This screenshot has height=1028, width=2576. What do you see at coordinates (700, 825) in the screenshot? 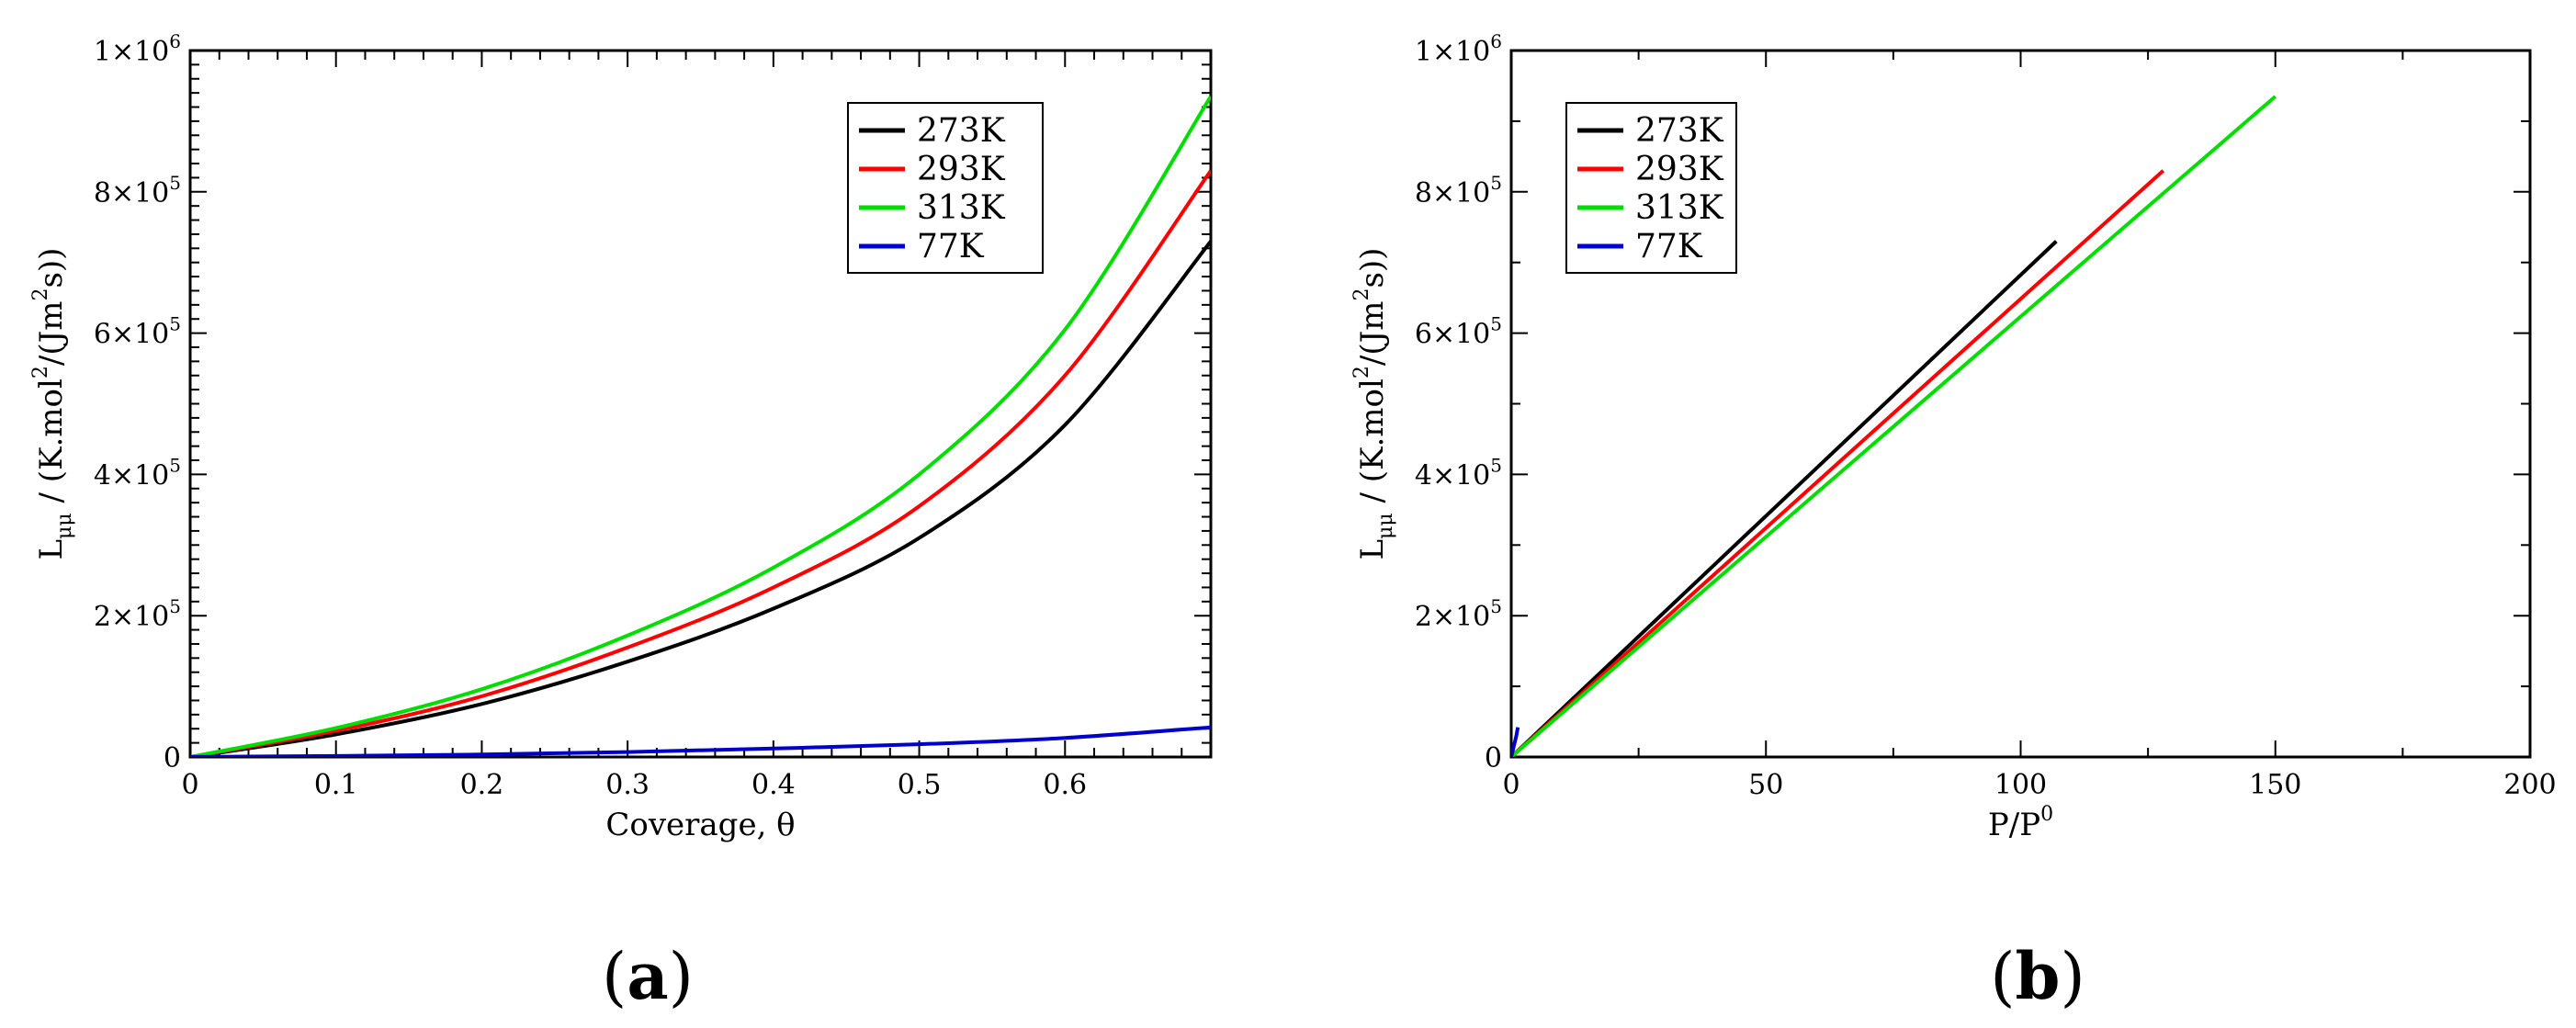
I see `x-axis-title: Coverage, θ` at bounding box center [700, 825].